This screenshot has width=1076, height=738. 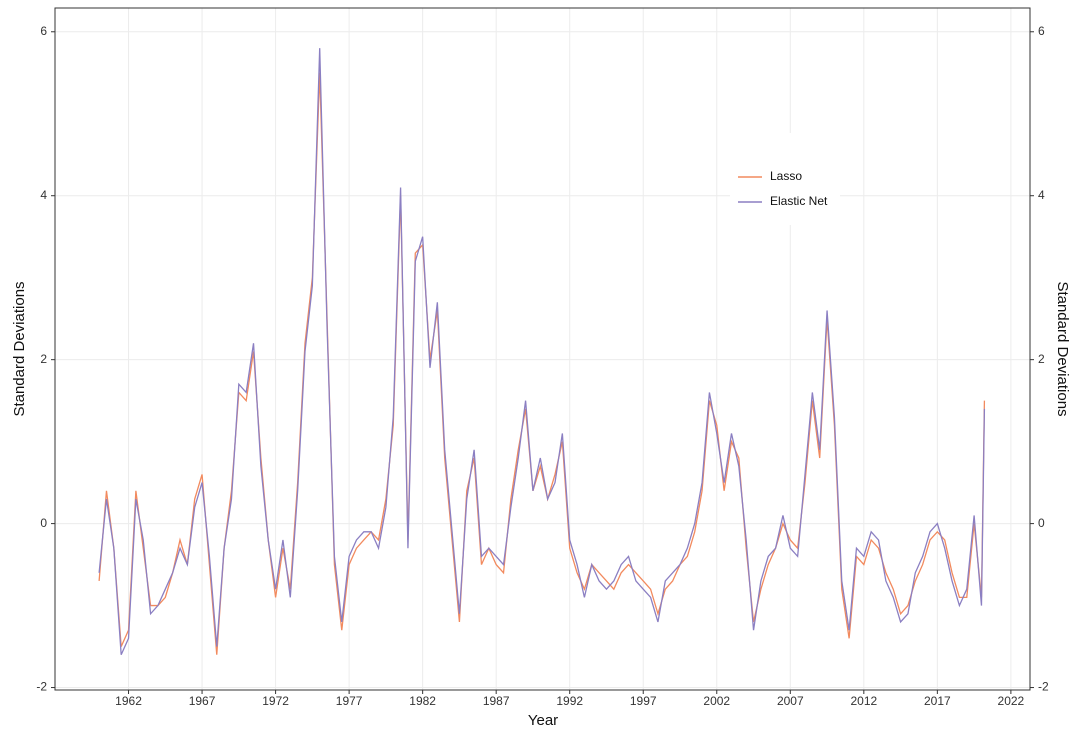 What do you see at coordinates (1011, 701) in the screenshot?
I see `x-tick-label: 2022` at bounding box center [1011, 701].